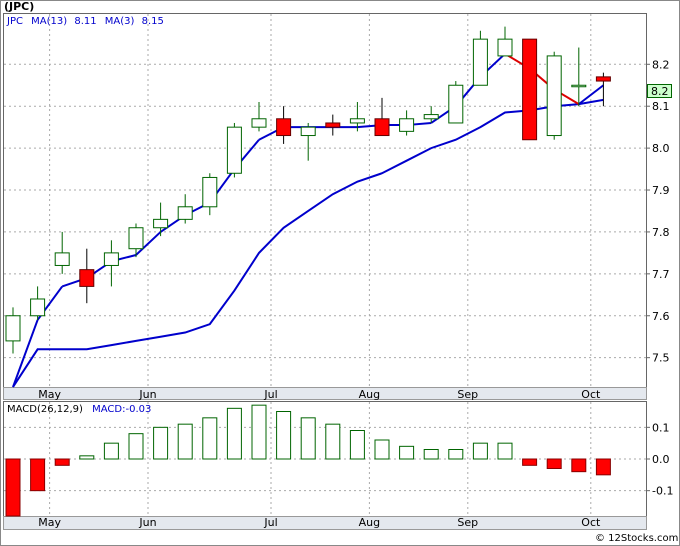  Describe the element at coordinates (49, 21) in the screenshot. I see `legend-ma13-label: MA(13)` at that location.